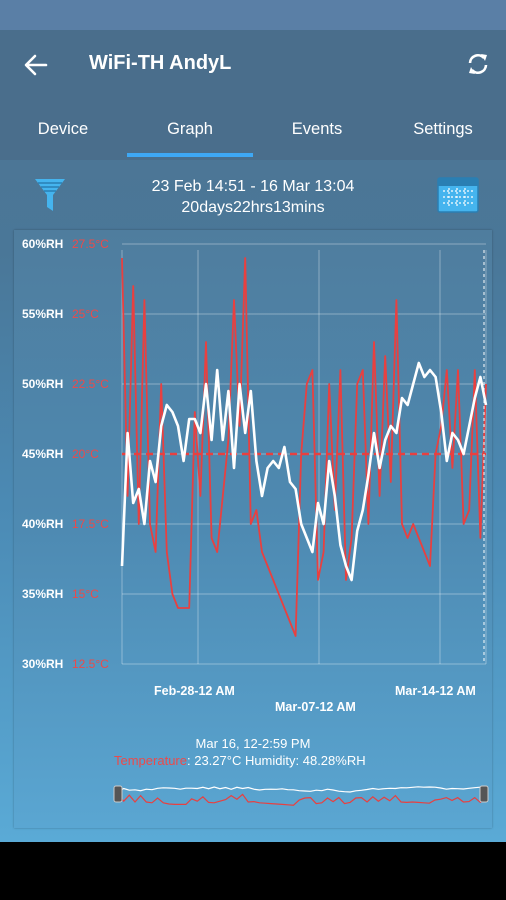  Describe the element at coordinates (160, 63) in the screenshot. I see `device-title: WiFi-TH AndyL` at that location.